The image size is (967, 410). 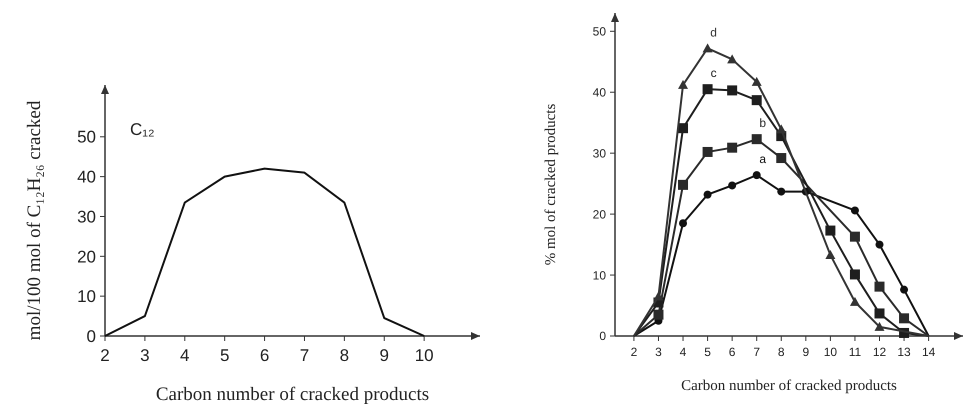 I want to click on series-label: d, so click(x=713, y=32).